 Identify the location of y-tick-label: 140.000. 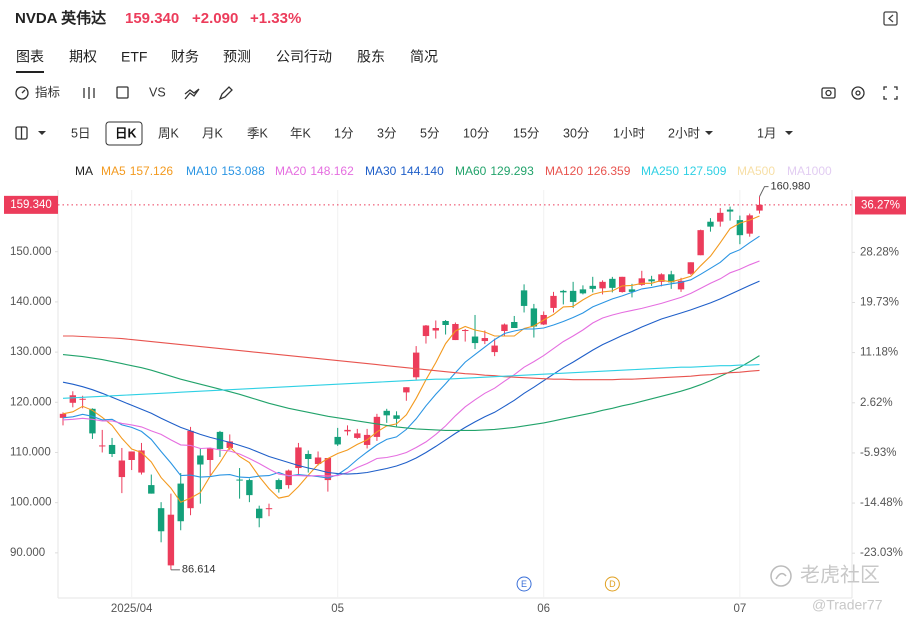
(31, 302).